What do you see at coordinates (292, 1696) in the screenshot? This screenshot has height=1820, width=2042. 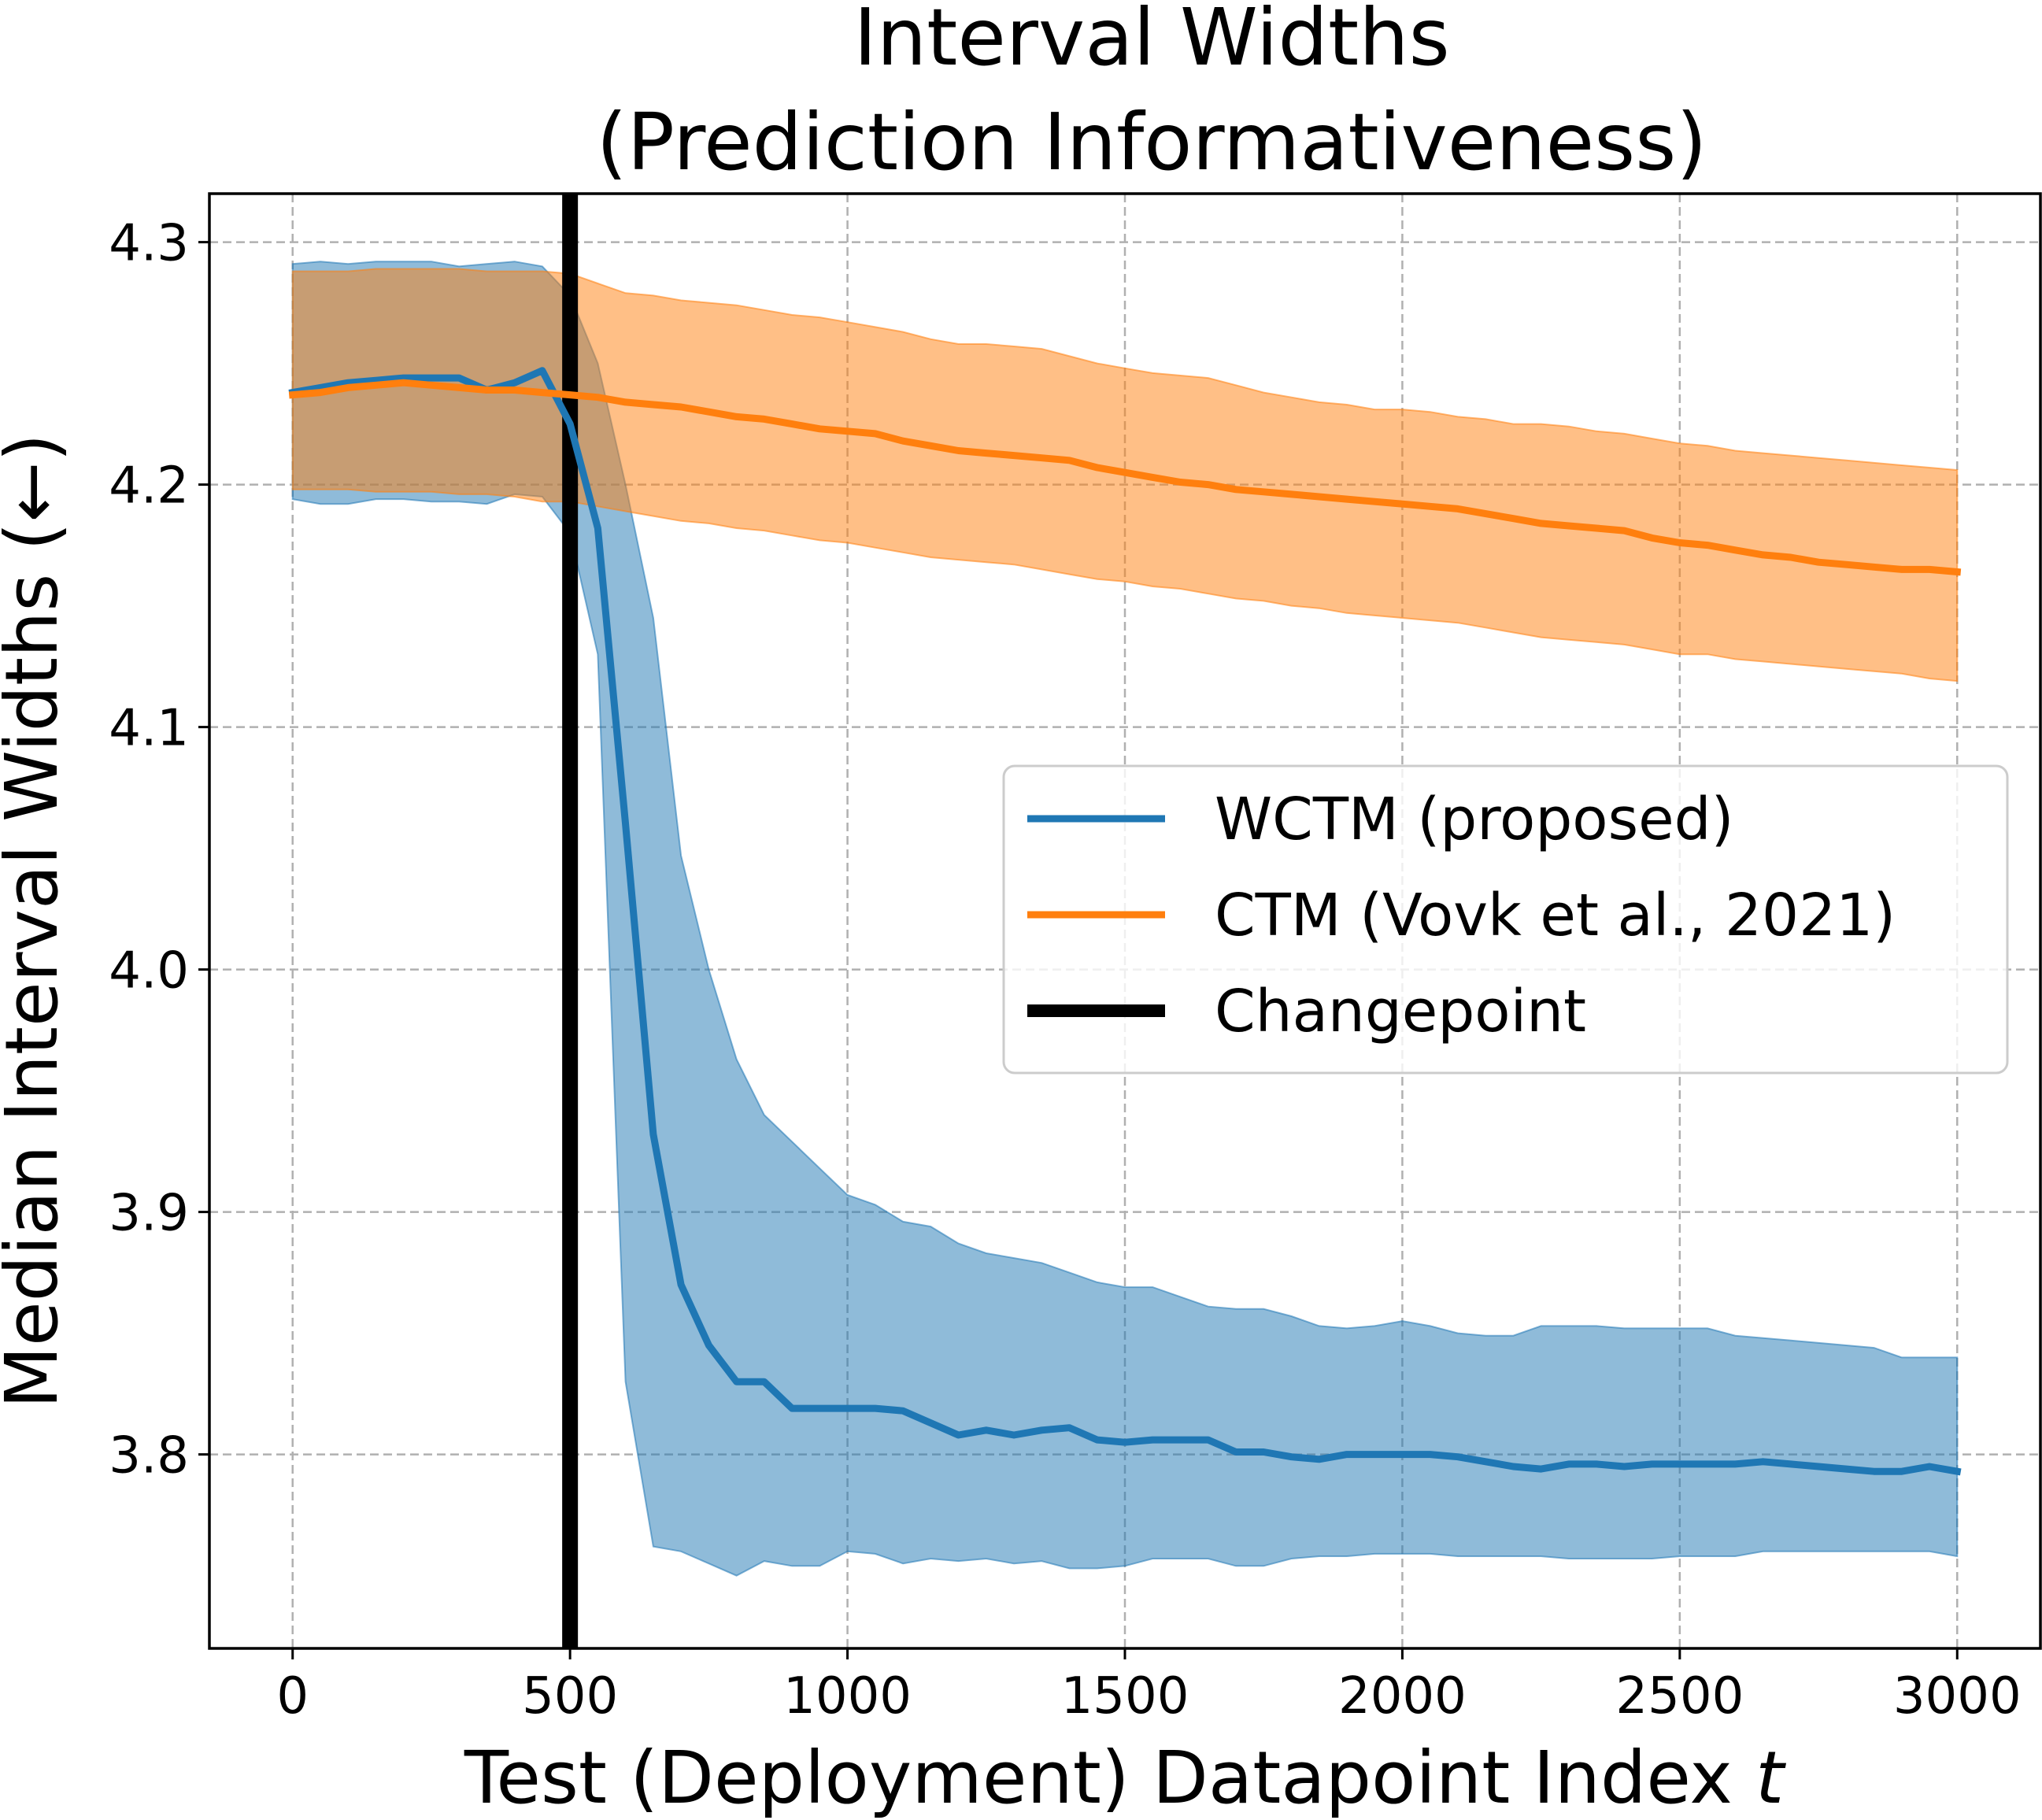 I see `x-tick-label: 0` at bounding box center [292, 1696].